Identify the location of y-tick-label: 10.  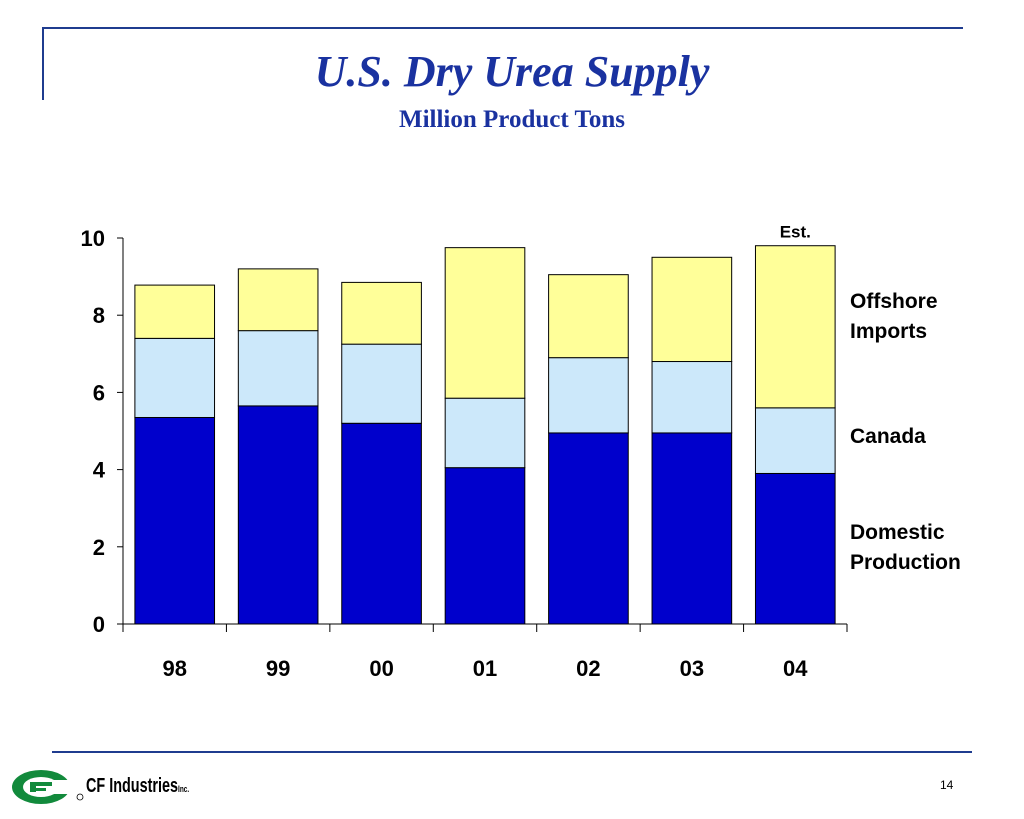
(93, 238).